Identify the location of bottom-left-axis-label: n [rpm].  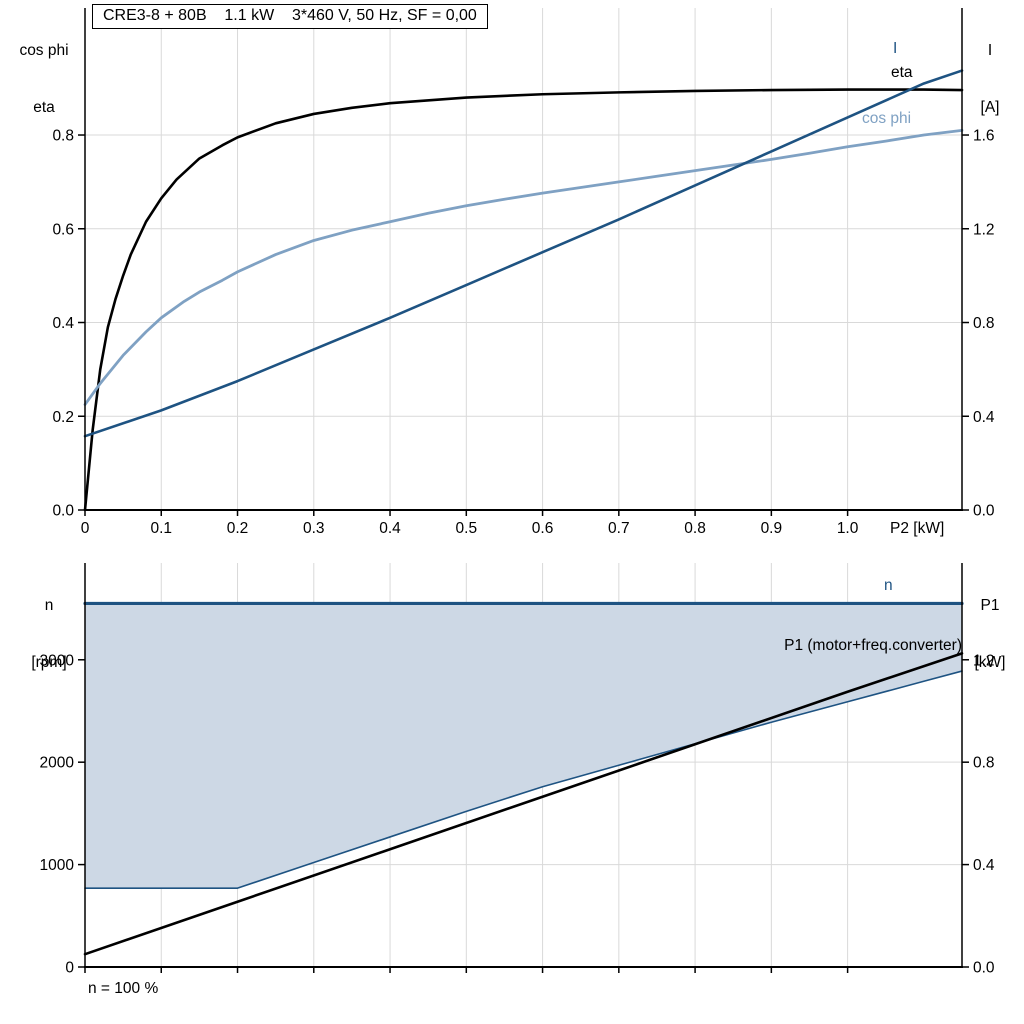
(49, 634).